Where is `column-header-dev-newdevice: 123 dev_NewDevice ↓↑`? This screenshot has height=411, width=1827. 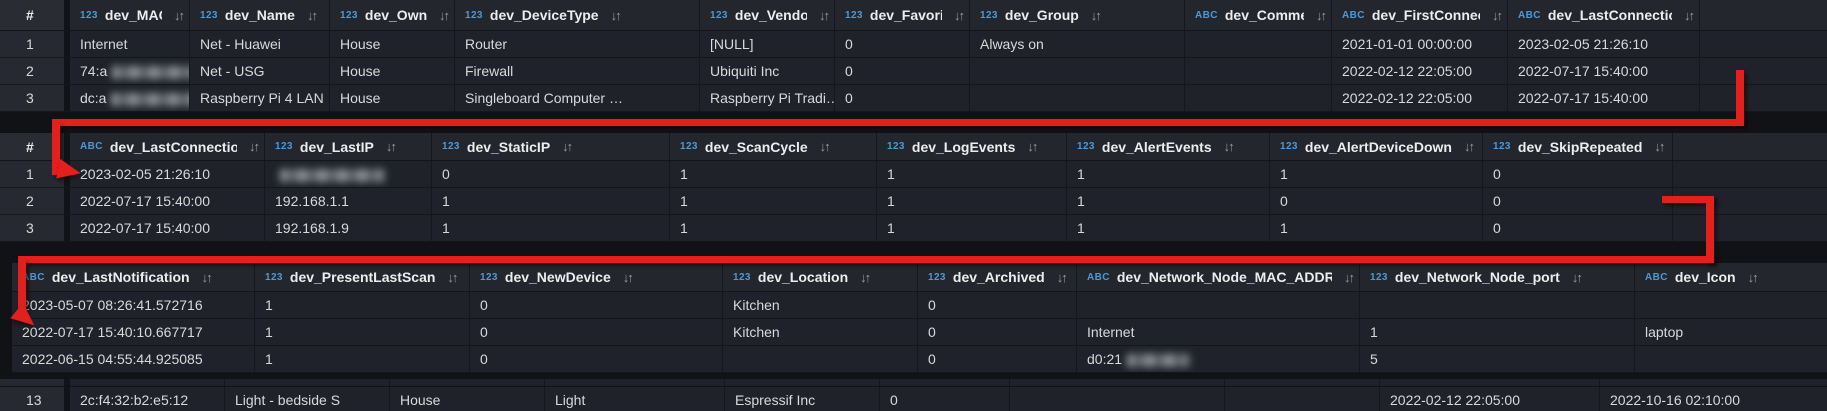
column-header-dev-newdevice: 123 dev_NewDevice ↓↑ is located at coordinates (596, 277).